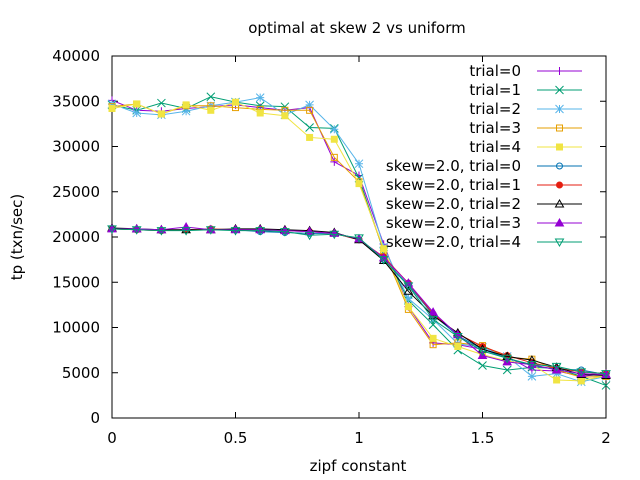 This screenshot has width=640, height=480. What do you see at coordinates (495, 128) in the screenshot?
I see `legend-label: trial=3` at bounding box center [495, 128].